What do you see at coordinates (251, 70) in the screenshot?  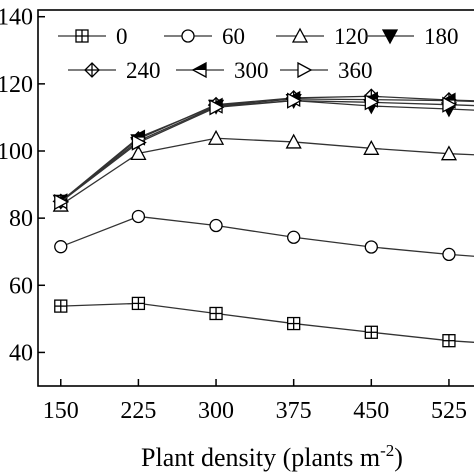 I see `legend-label: 300` at bounding box center [251, 70].